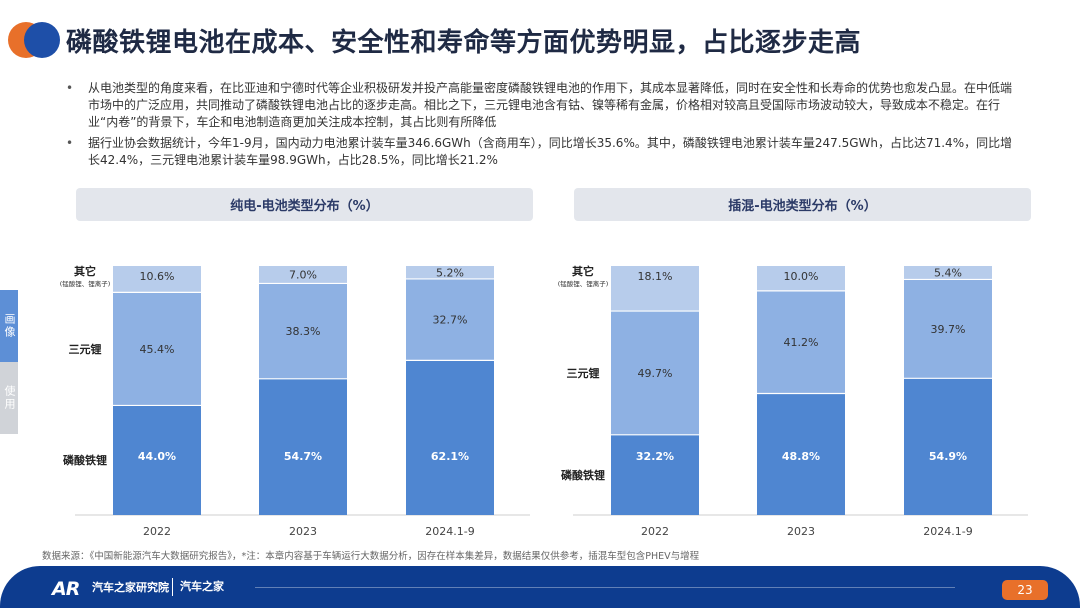 The image size is (1080, 608). I want to click on data-label: 5.2%, so click(450, 272).